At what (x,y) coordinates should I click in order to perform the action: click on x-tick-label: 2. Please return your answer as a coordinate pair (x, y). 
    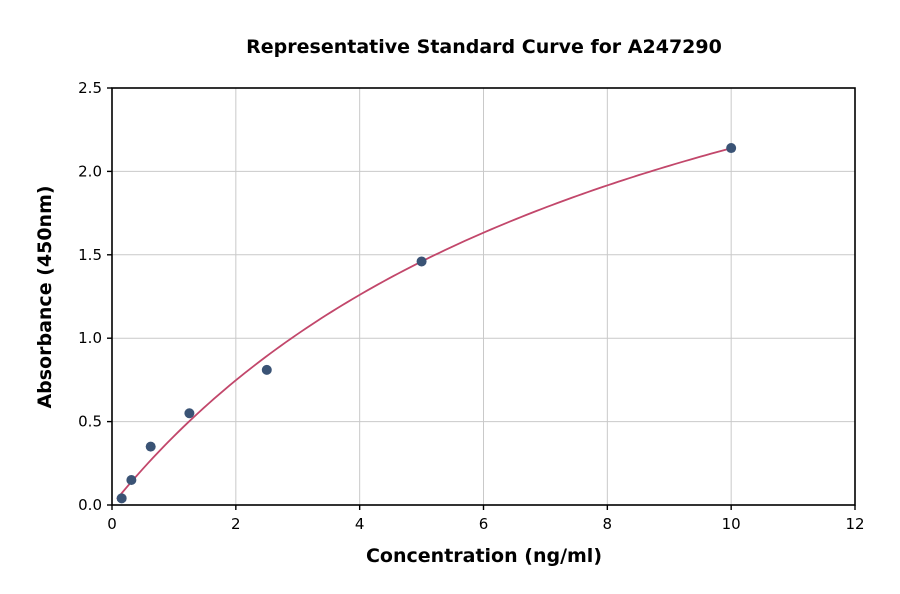
    Looking at the image, I should click on (236, 524).